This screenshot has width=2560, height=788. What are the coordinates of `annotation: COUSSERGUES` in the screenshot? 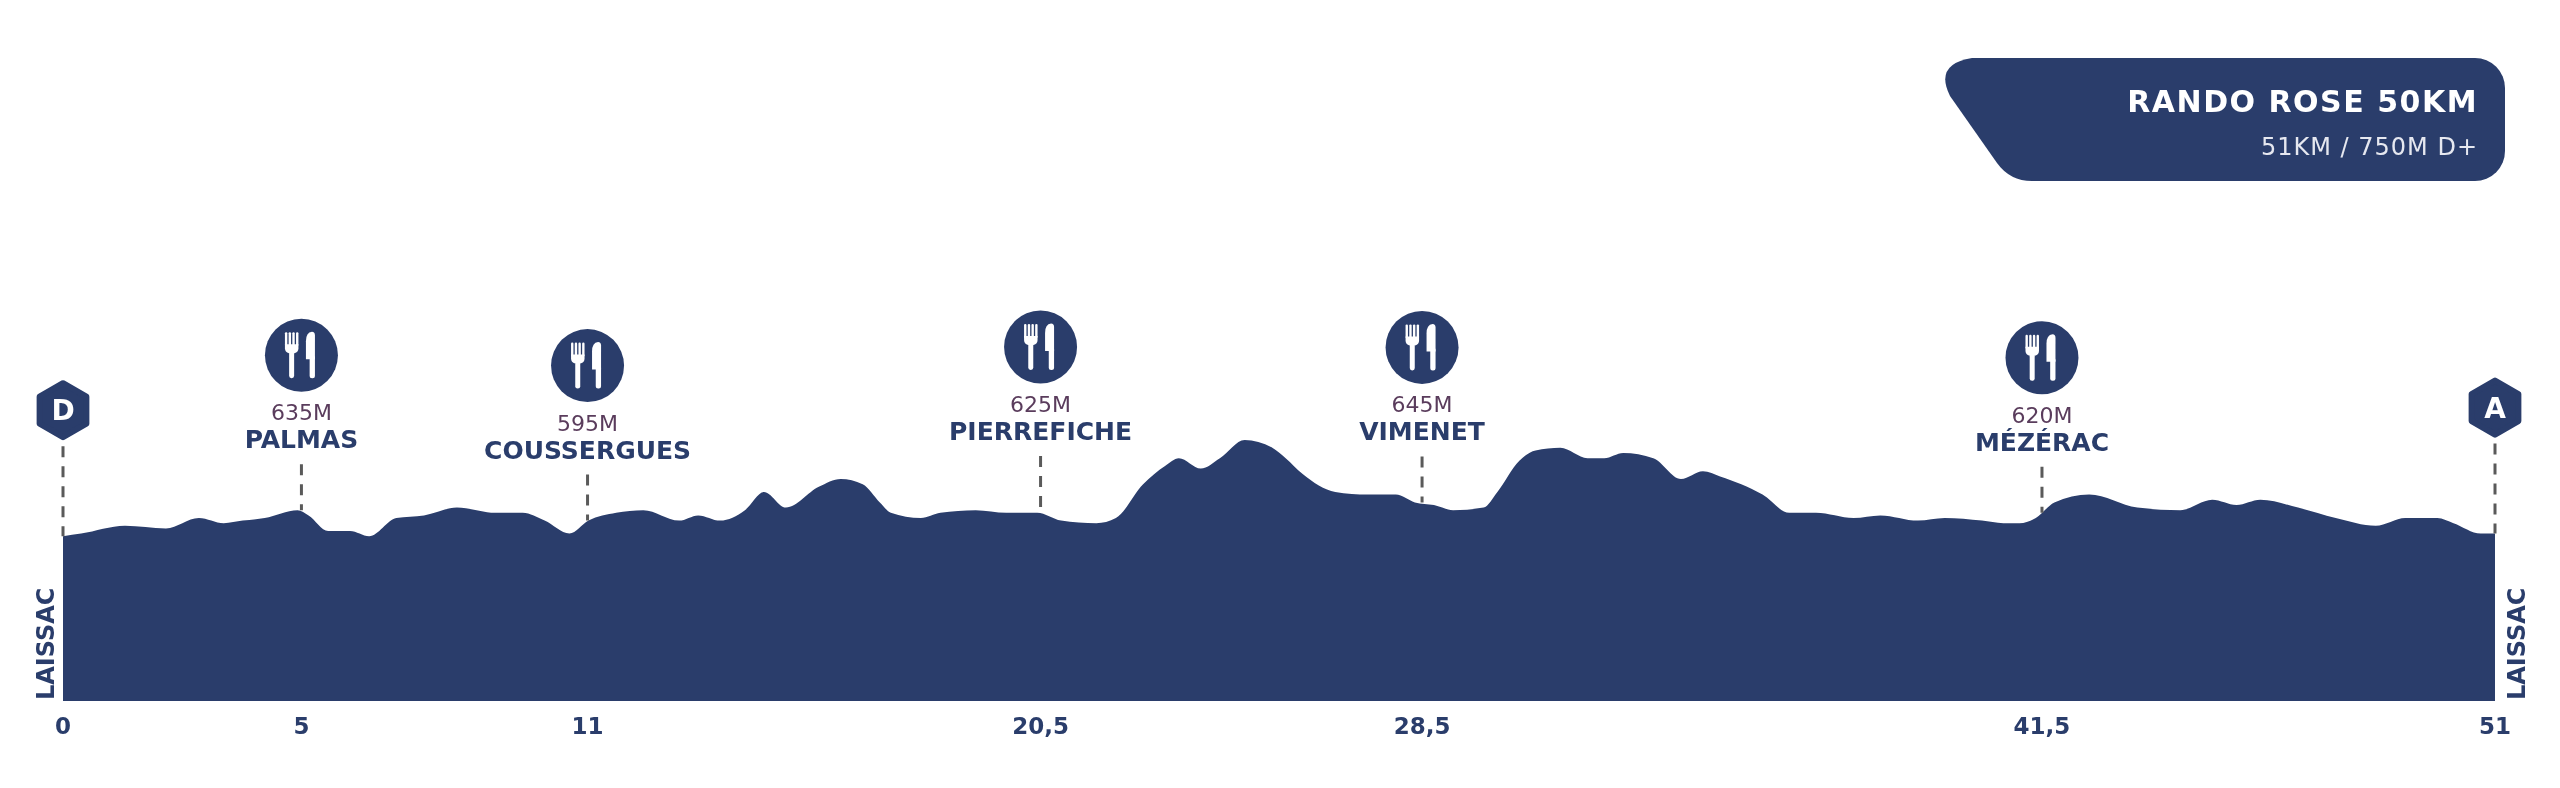 It's located at (588, 450).